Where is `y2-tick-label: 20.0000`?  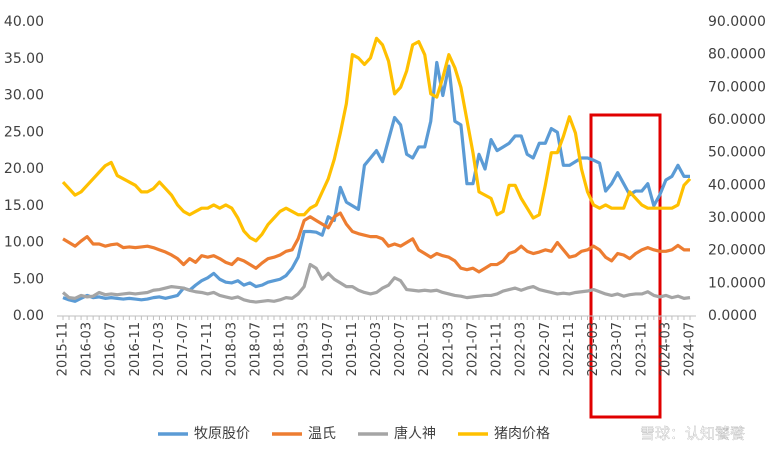
y2-tick-label: 20.0000 is located at coordinates (737, 251).